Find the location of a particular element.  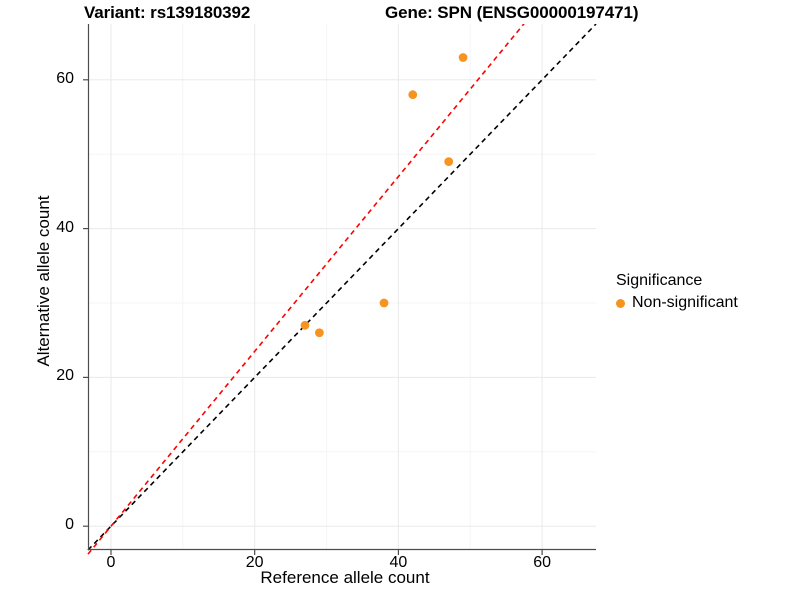

legend-items: Non-significant is located at coordinates (677, 303).